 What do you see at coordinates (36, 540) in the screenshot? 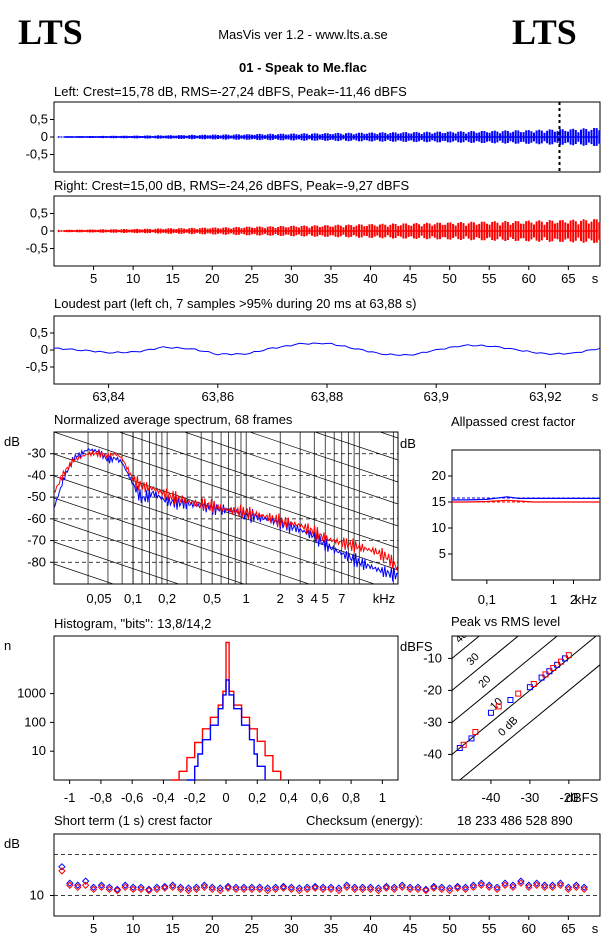
I see `spectrum-ytick-label: -70` at bounding box center [36, 540].